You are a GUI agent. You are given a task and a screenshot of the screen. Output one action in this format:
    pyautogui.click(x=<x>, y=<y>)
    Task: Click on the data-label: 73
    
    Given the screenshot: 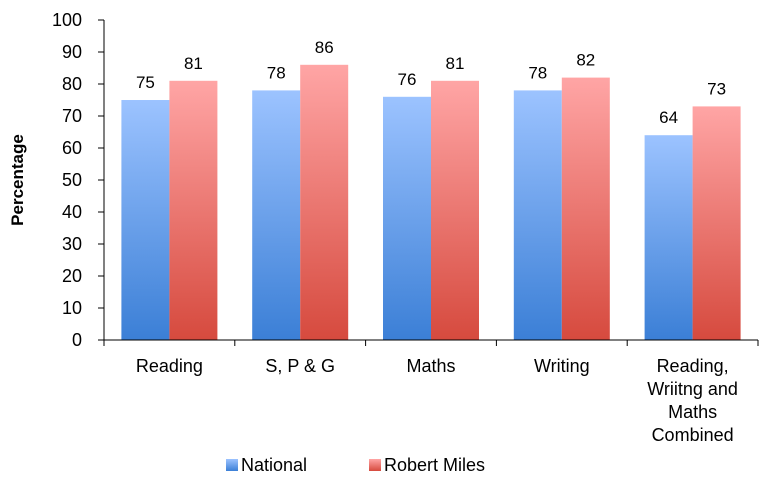 What is the action you would take?
    pyautogui.click(x=716, y=88)
    